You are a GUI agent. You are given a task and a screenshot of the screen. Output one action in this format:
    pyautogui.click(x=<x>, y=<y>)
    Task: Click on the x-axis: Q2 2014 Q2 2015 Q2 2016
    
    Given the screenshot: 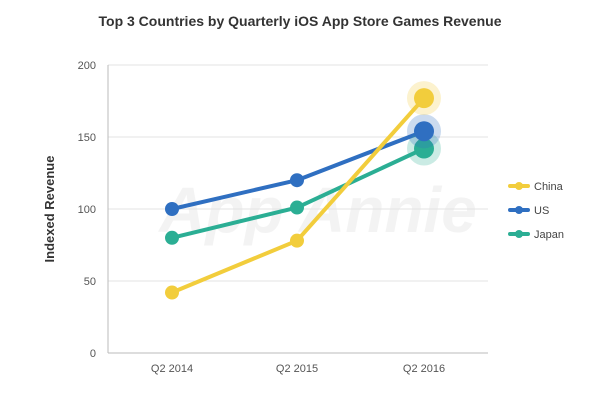 What is the action you would take?
    pyautogui.click(x=298, y=369)
    